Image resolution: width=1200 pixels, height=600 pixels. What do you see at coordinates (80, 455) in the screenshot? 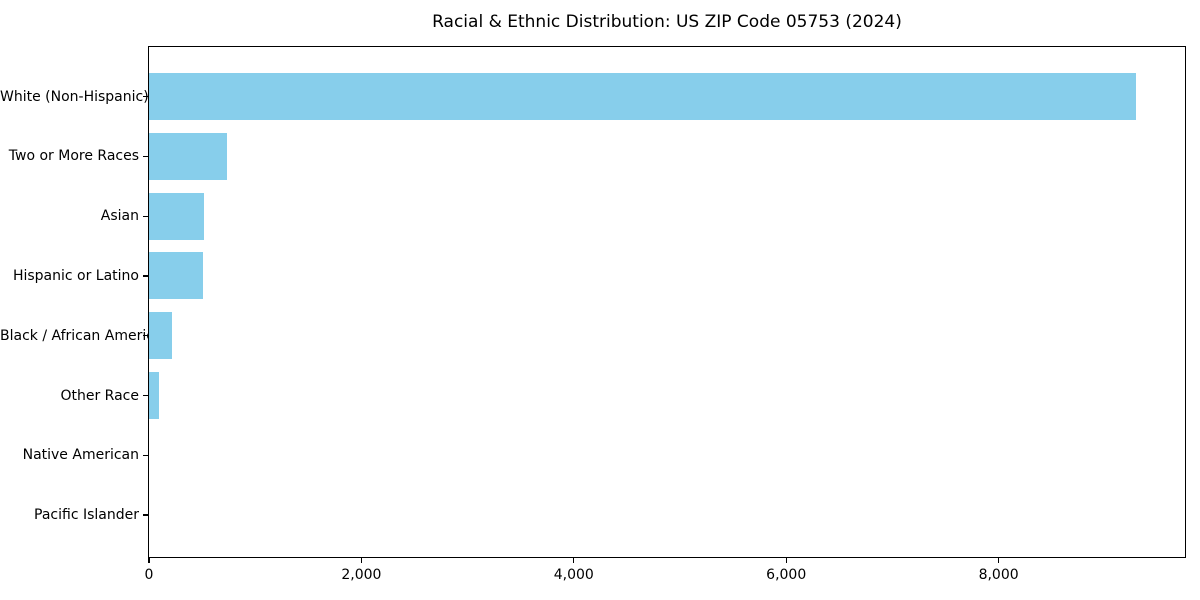
I see `category-label: Native American` at bounding box center [80, 455].